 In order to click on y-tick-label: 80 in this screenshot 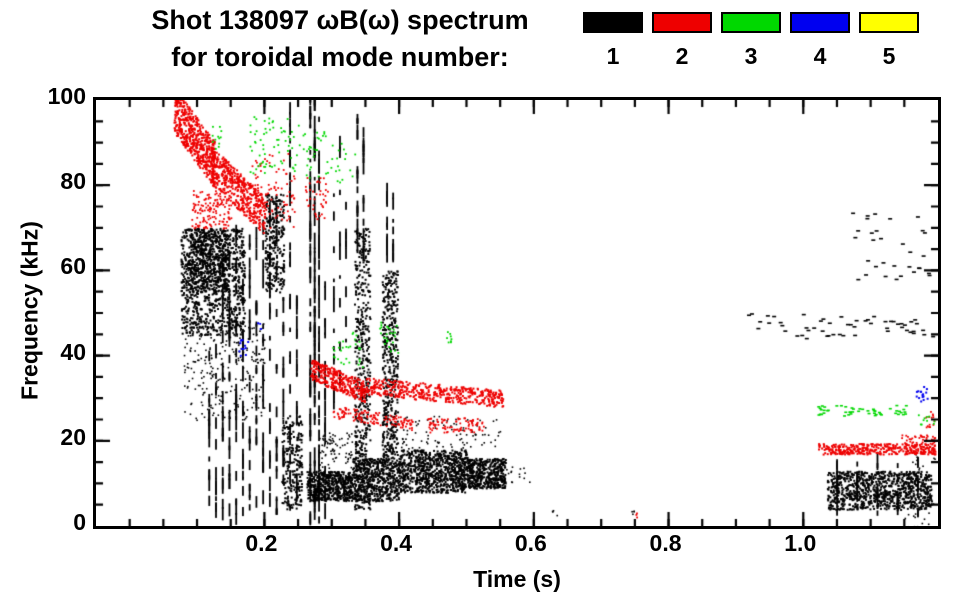, I will do `click(73, 181)`.